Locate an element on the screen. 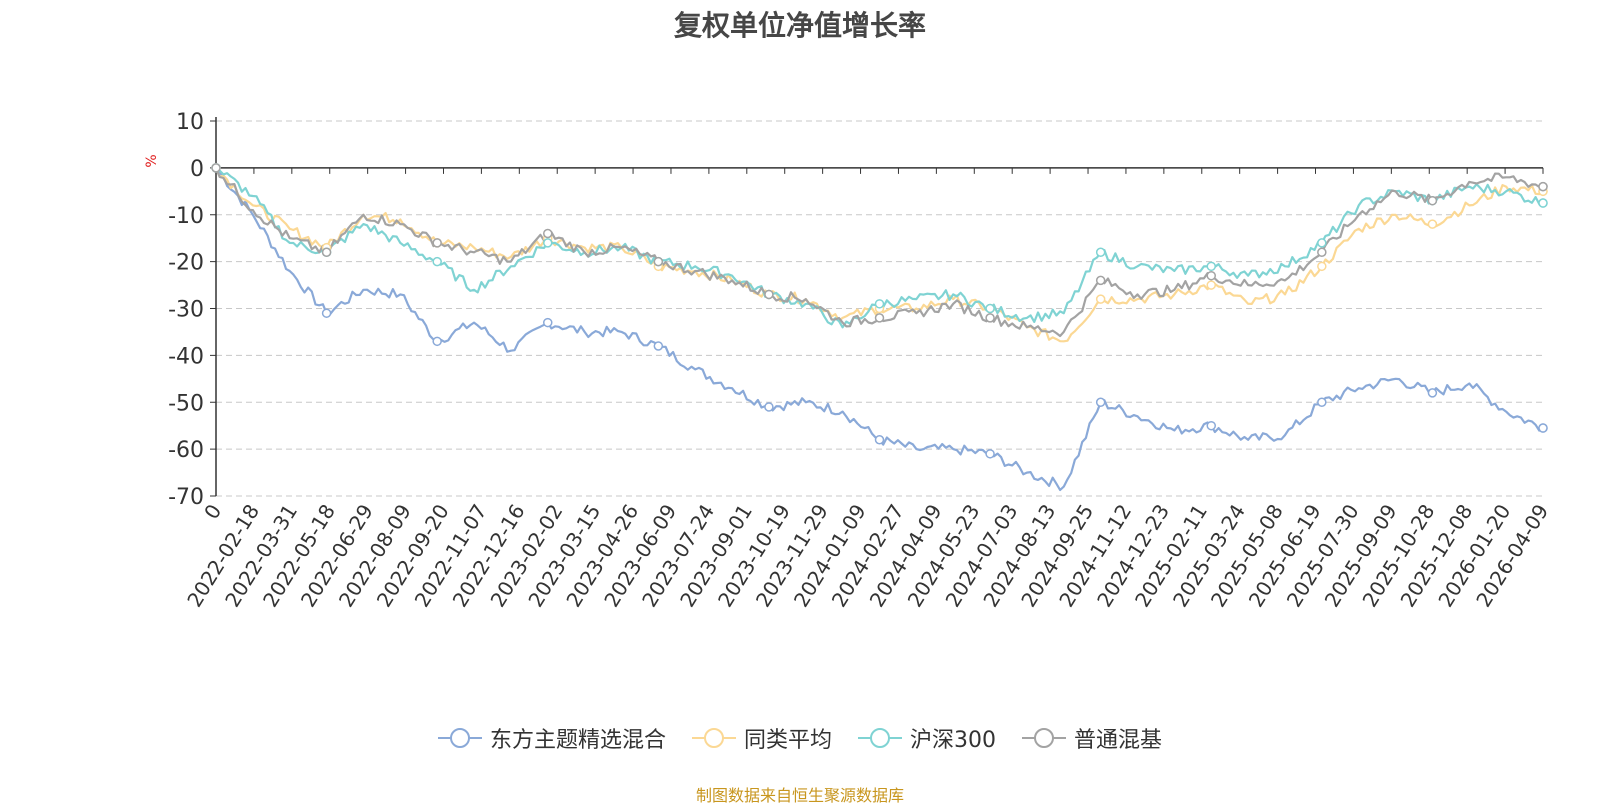 This screenshot has height=806, width=1600. legend-item-csi300: 沪深300 is located at coordinates (927, 738).